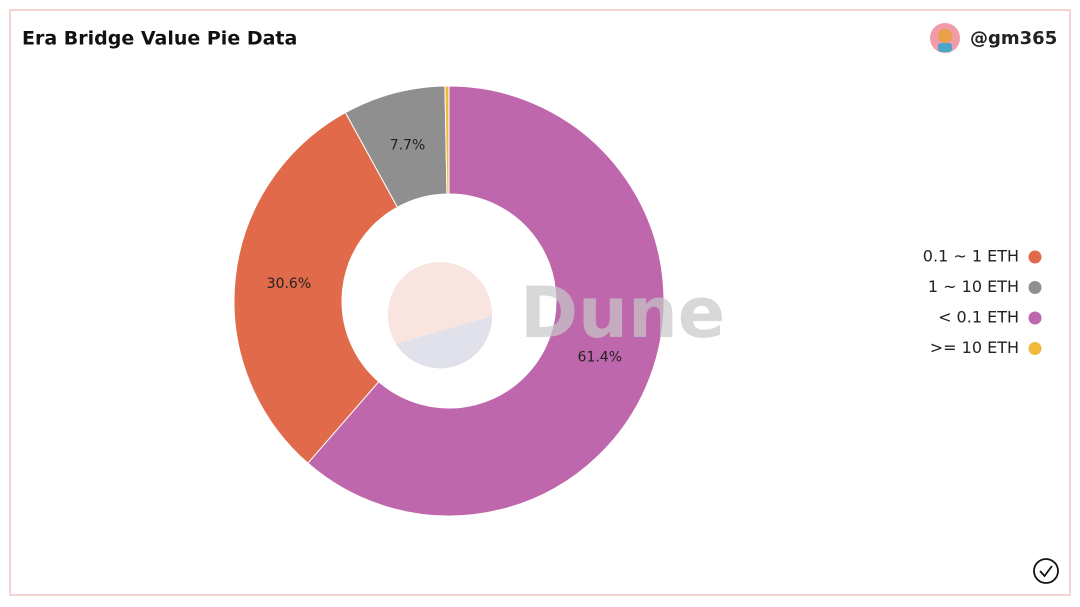  I want to click on user-name: @gm365, so click(1013, 38).